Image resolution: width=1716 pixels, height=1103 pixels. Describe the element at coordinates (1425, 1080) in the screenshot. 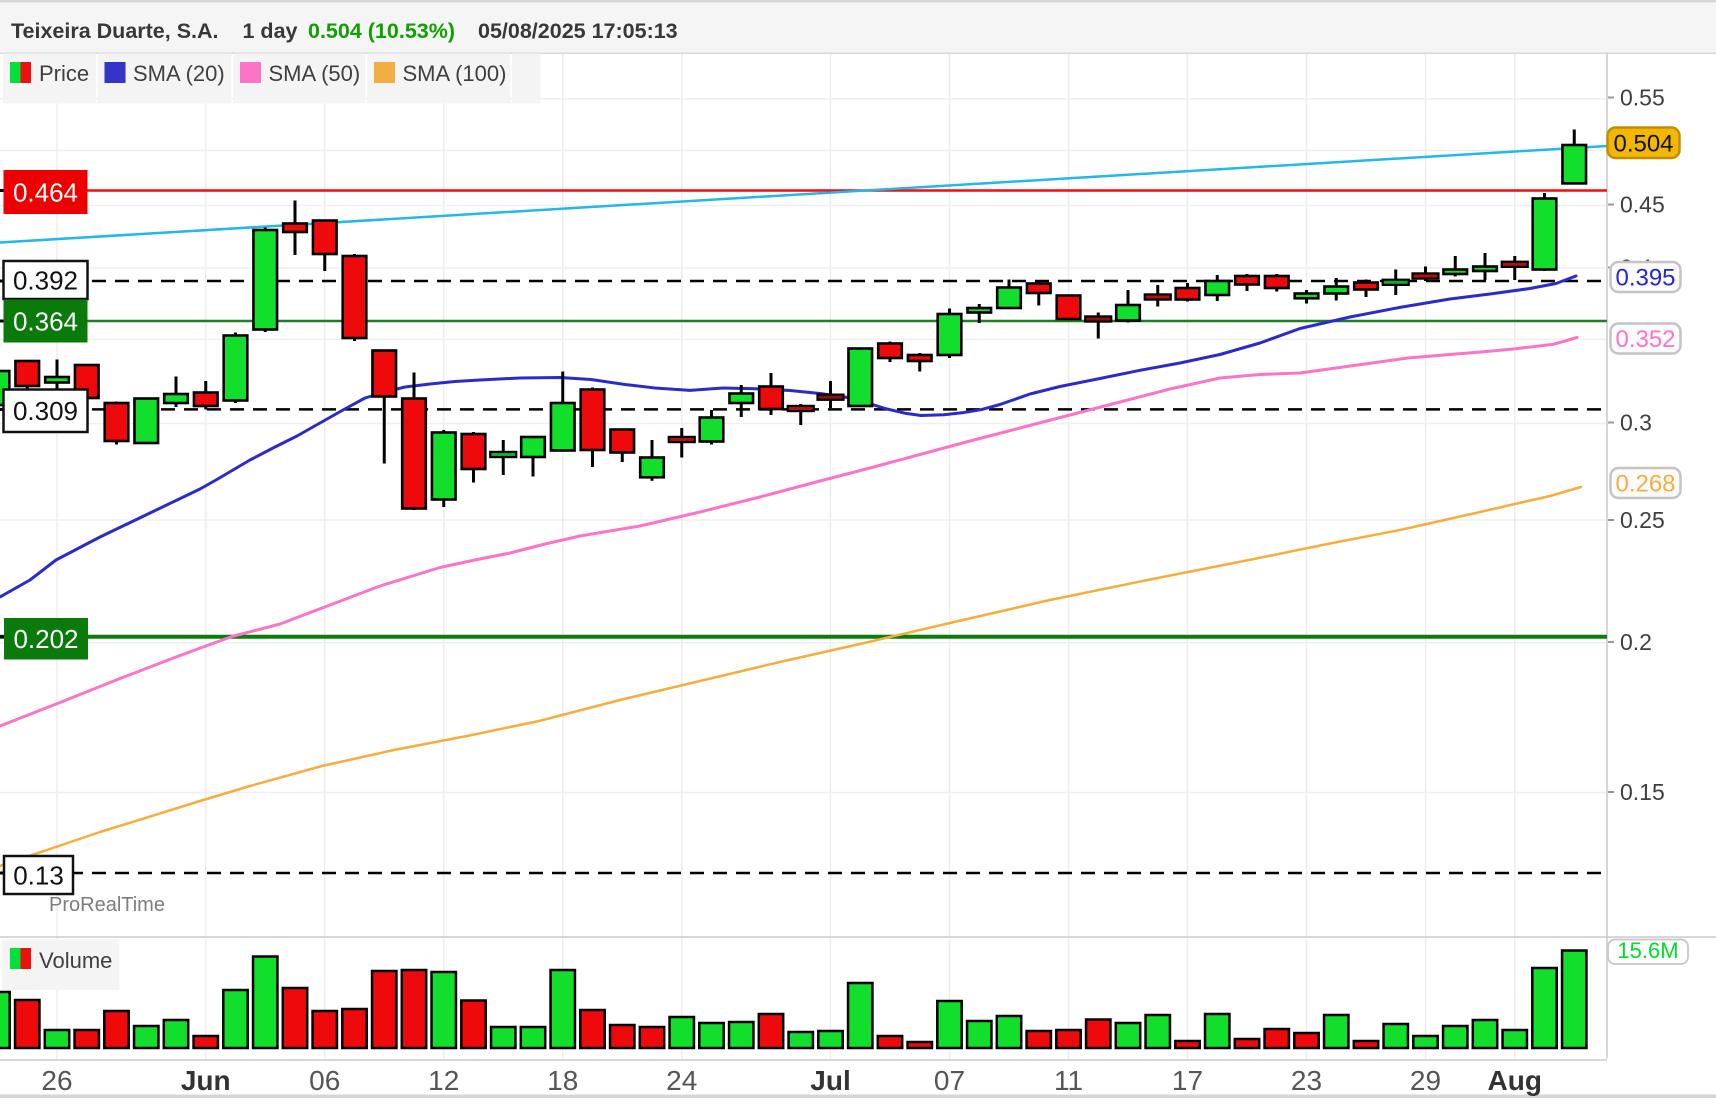

I see `svg-text: 29` at that location.